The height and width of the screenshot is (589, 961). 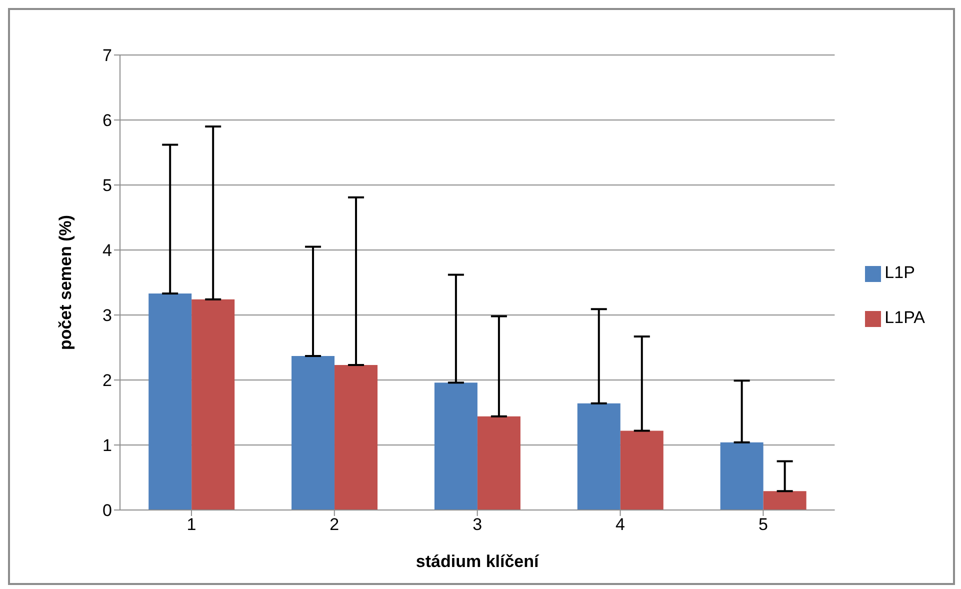 What do you see at coordinates (107, 186) in the screenshot?
I see `y-tick-label: 5` at bounding box center [107, 186].